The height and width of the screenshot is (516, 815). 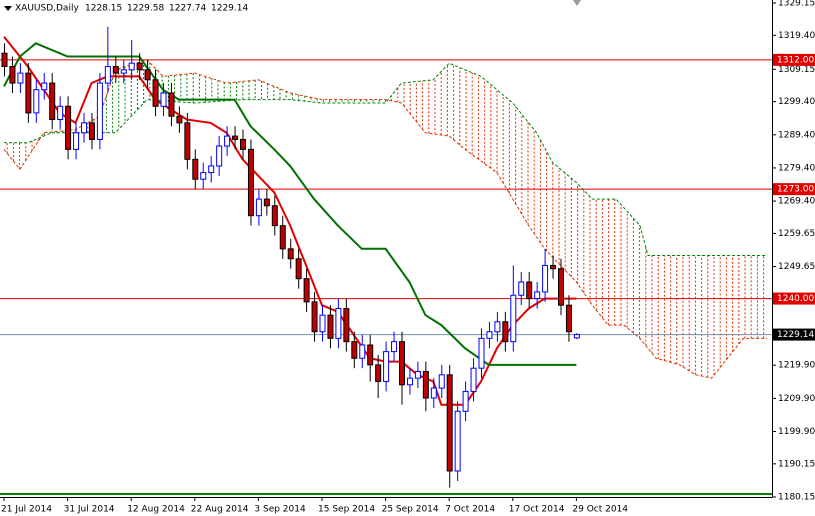 What do you see at coordinates (796, 399) in the screenshot?
I see `y-tick-label: 1209.90` at bounding box center [796, 399].